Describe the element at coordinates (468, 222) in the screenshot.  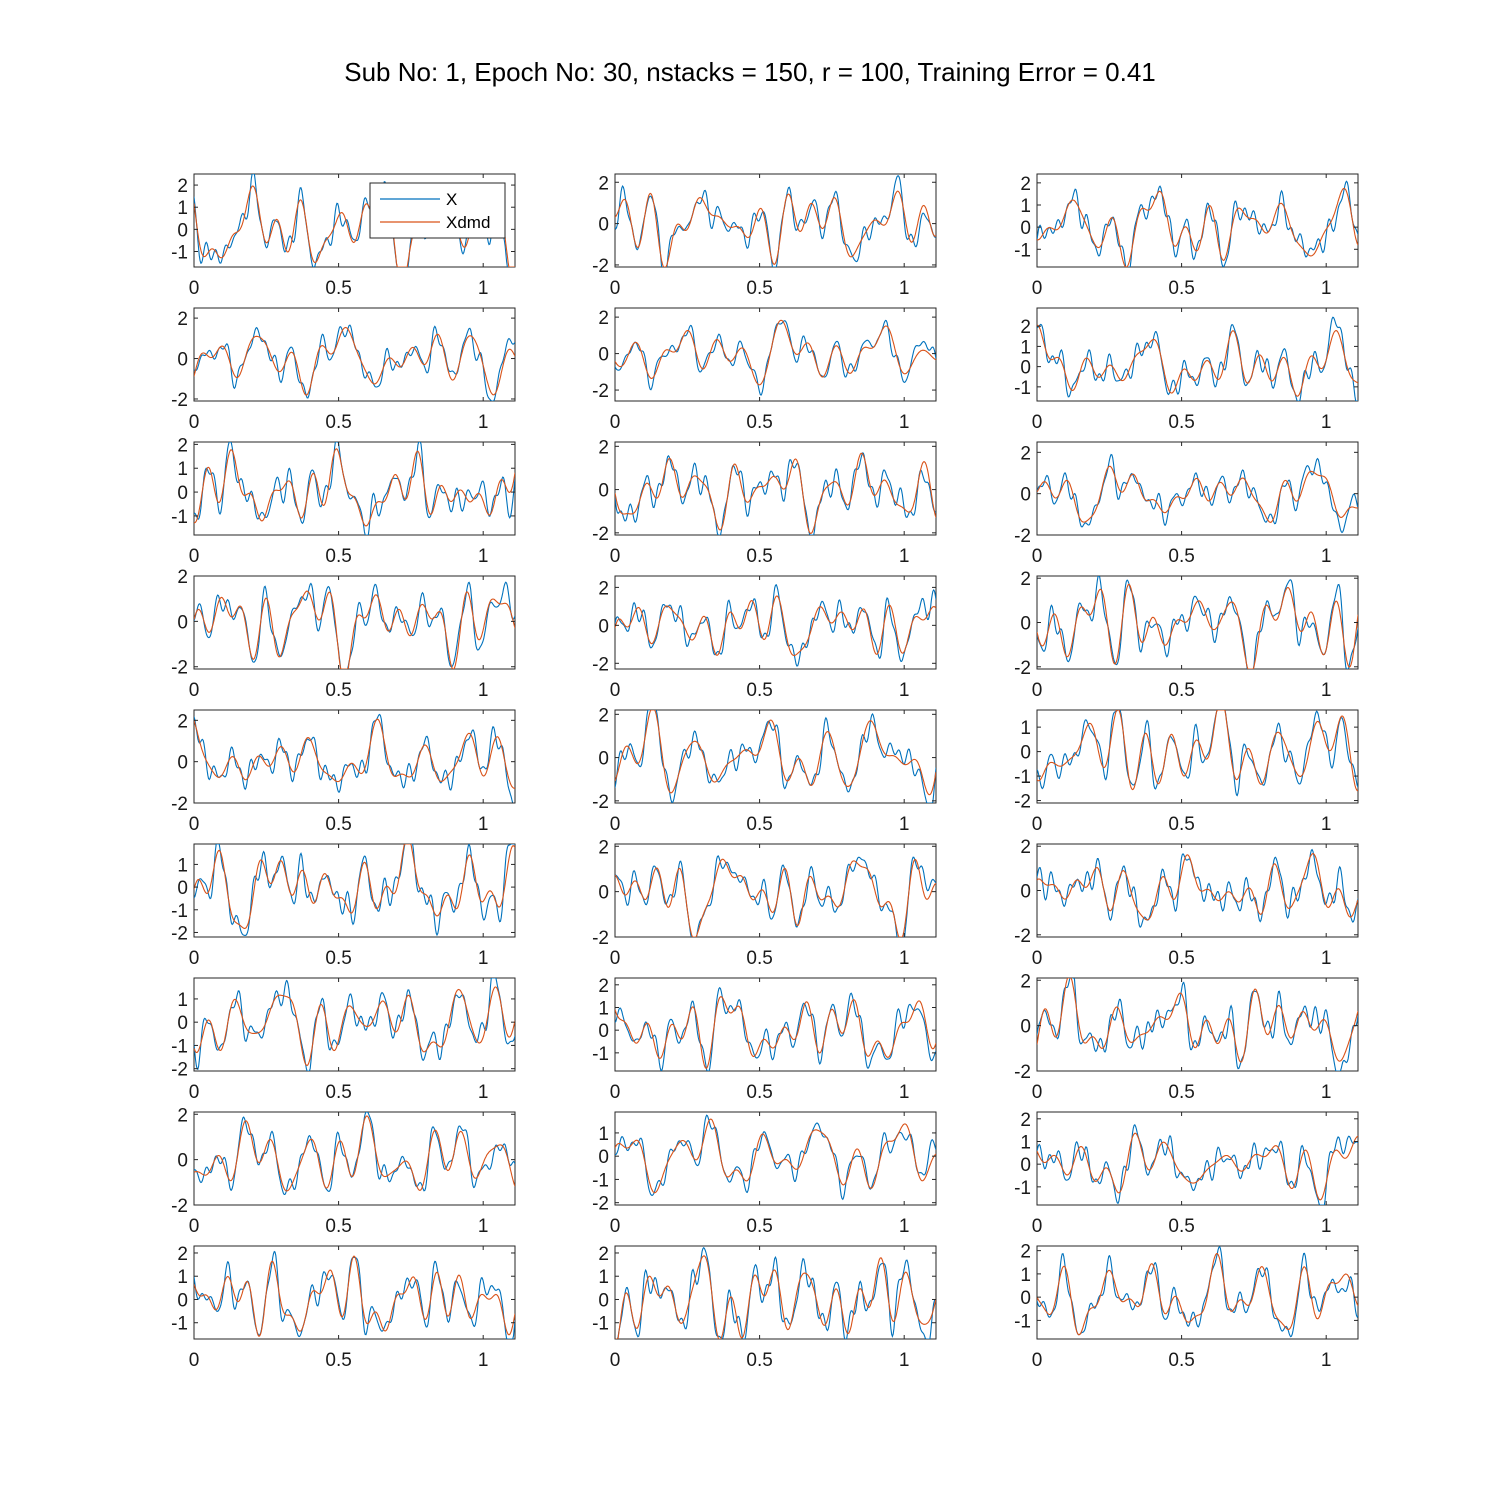
I see `legend-label-xdmd: Xdmd` at that location.